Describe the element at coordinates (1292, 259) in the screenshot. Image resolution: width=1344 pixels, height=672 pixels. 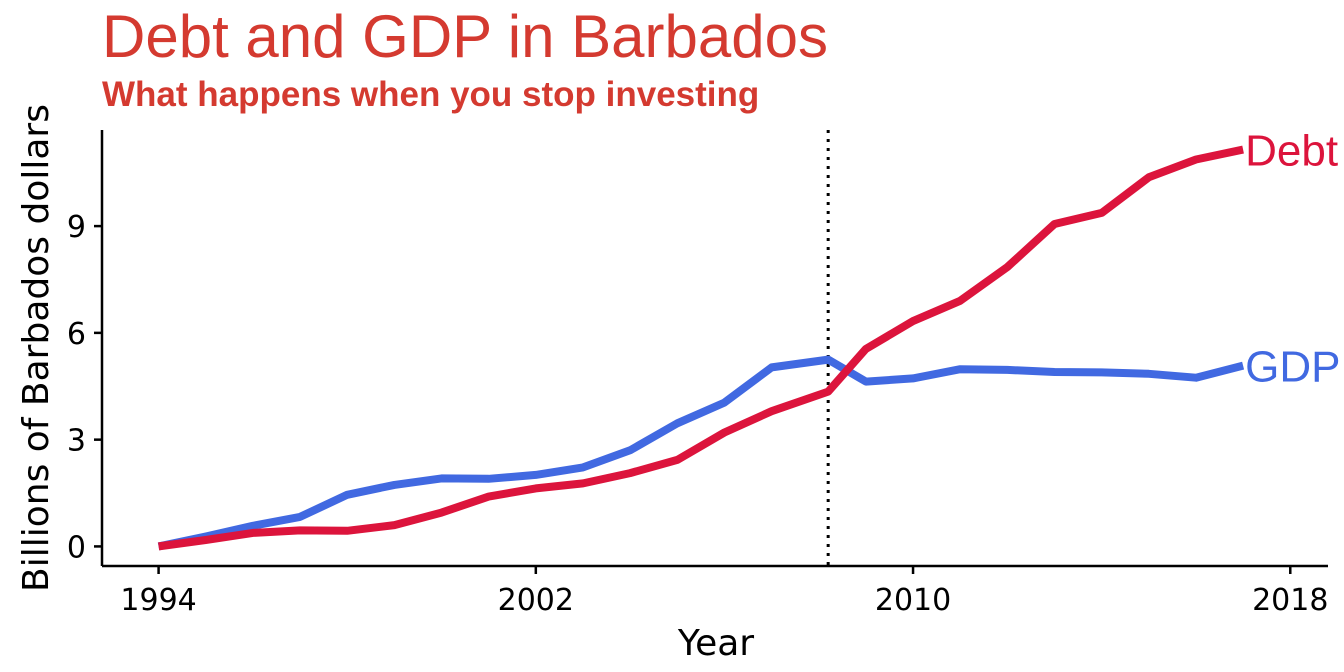
I see `series-labels: GDP Debt` at that location.